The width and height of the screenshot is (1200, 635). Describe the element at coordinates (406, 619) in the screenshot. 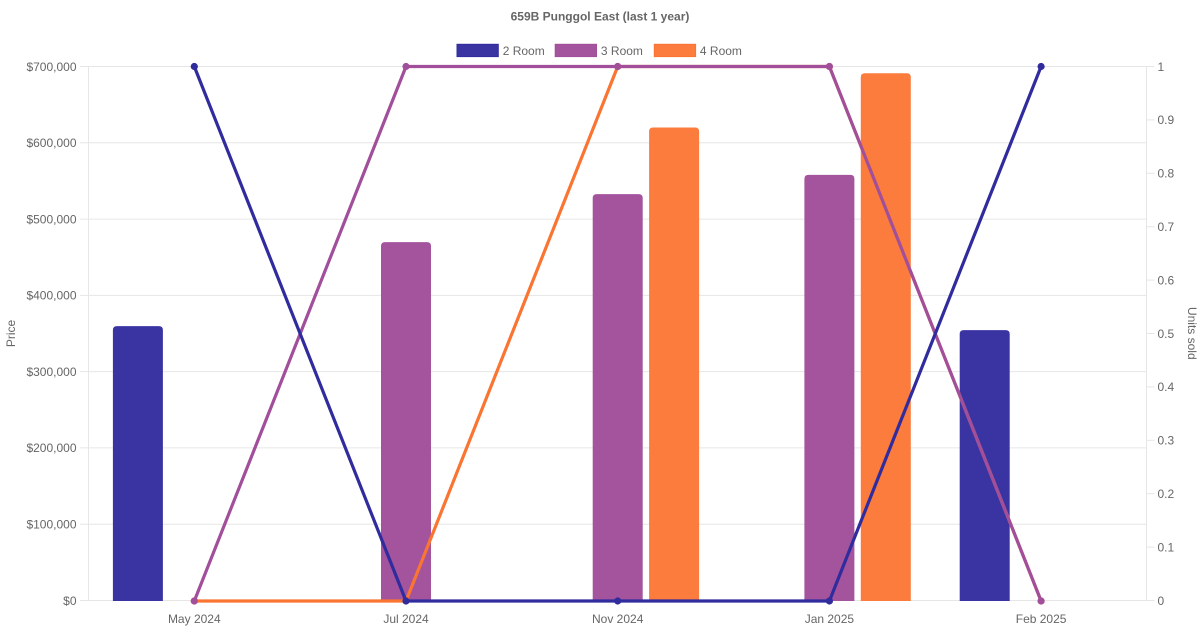

I see `svg-text: Jul 2024` at that location.